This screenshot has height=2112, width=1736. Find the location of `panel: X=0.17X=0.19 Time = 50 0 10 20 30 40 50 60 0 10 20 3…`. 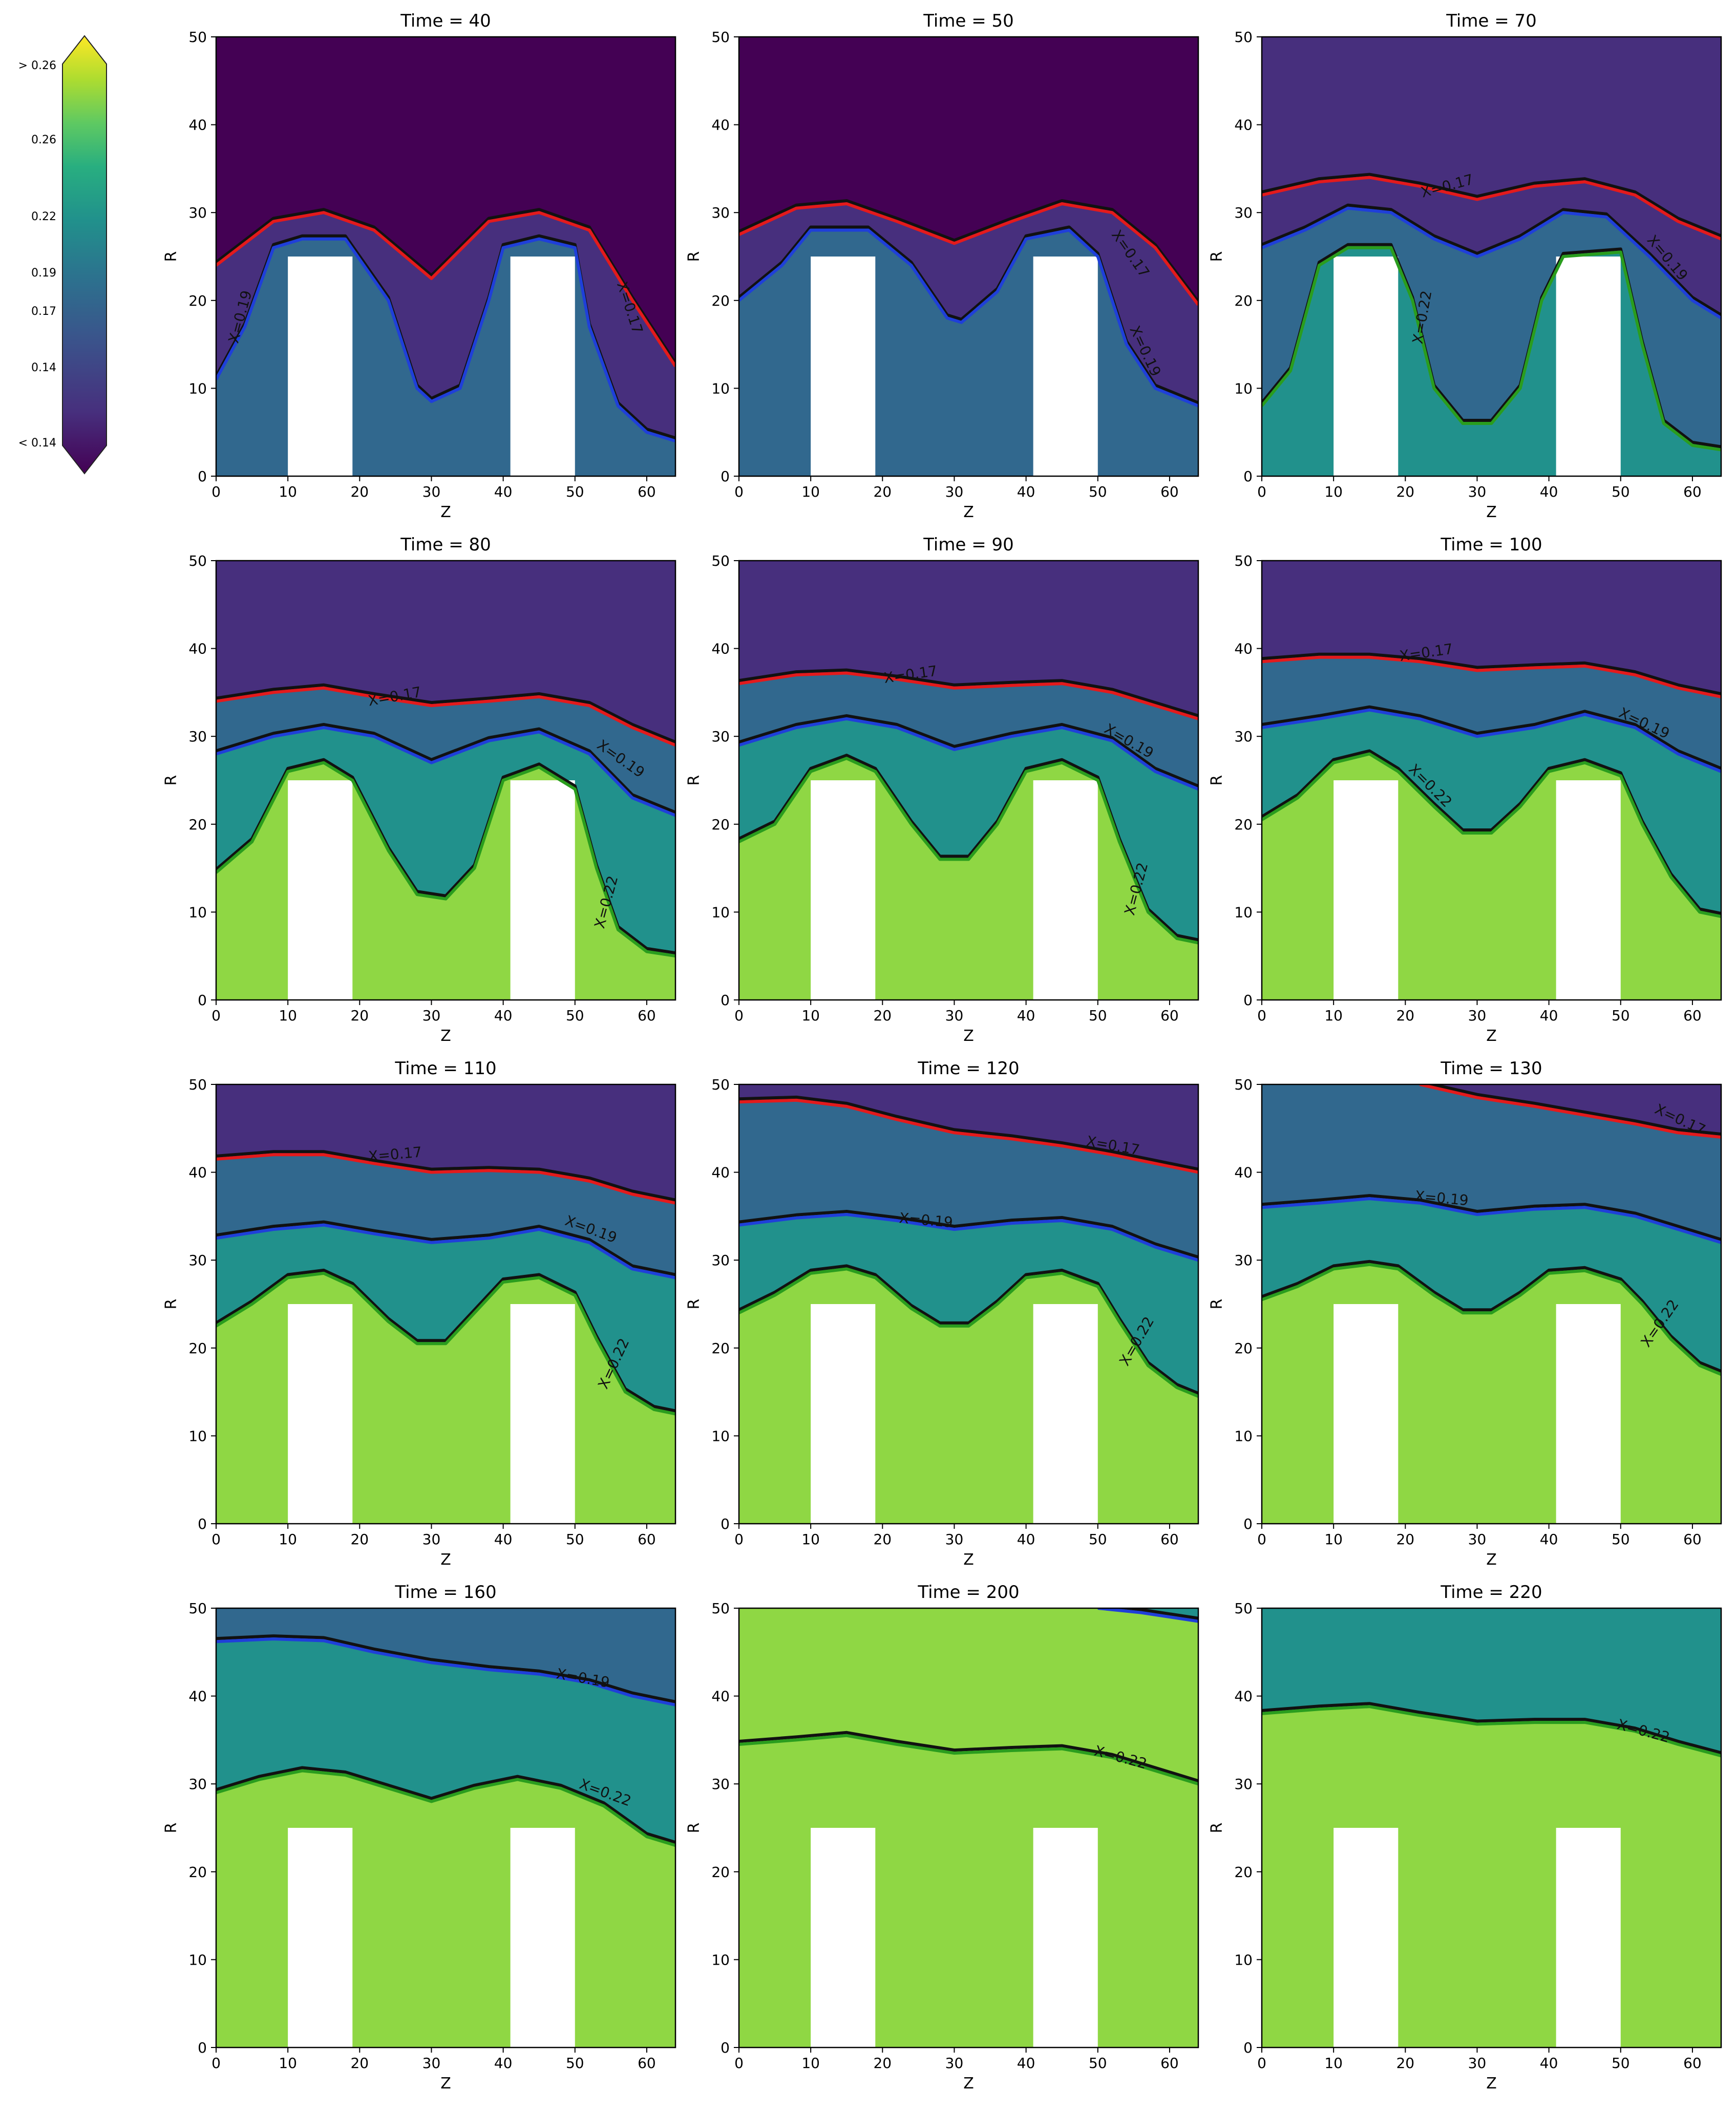

panel: X=0.17X=0.19 Time = 50 0 10 20 30 40 50 60 0 10 20 3… is located at coordinates (942, 266).